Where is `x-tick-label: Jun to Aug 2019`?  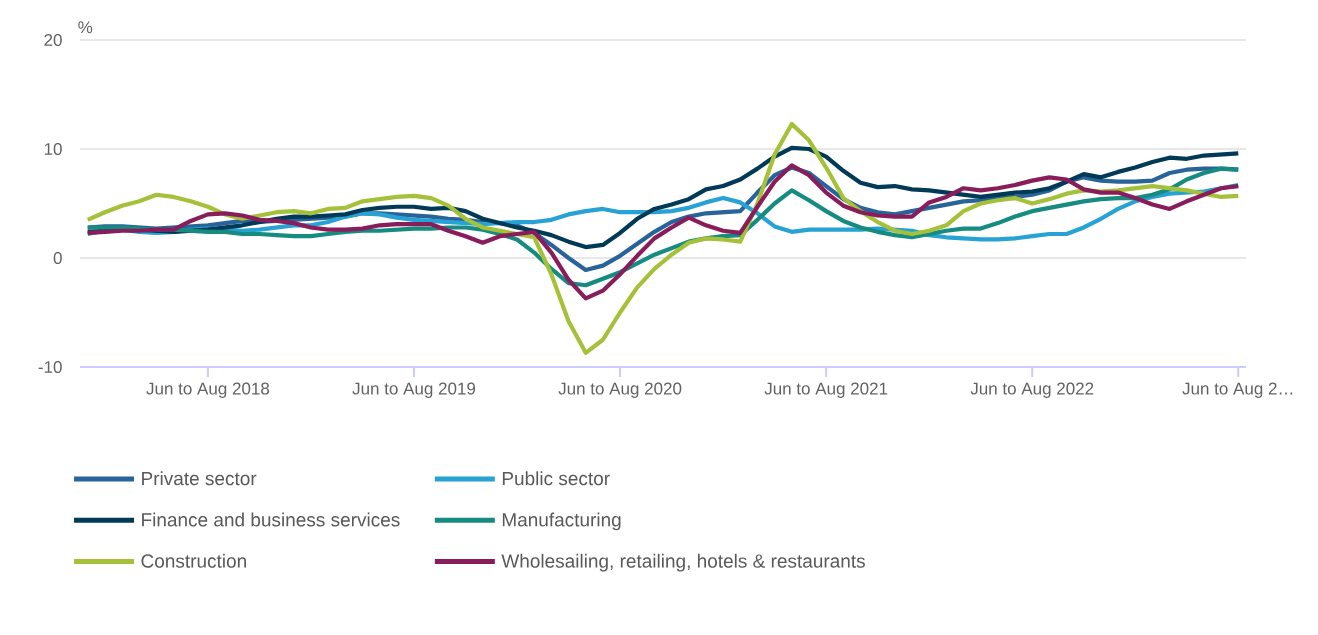
x-tick-label: Jun to Aug 2019 is located at coordinates (414, 390).